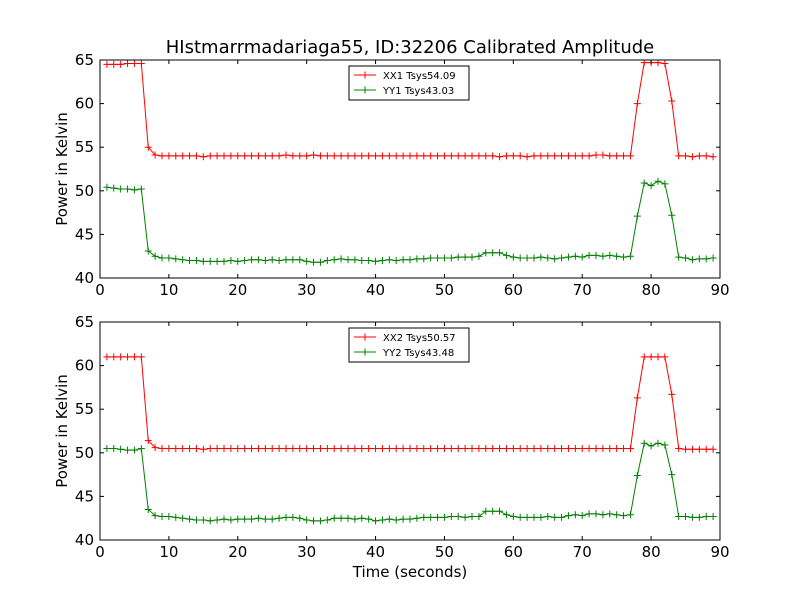 The height and width of the screenshot is (600, 800). Describe the element at coordinates (513, 552) in the screenshot. I see `x-tick-label: 60` at that location.